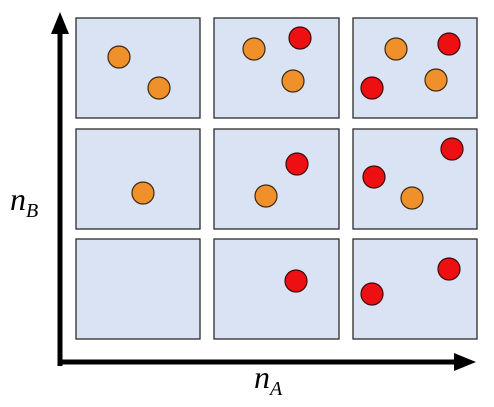  What do you see at coordinates (60, 23) in the screenshot?
I see `y-arrowhead` at bounding box center [60, 23].